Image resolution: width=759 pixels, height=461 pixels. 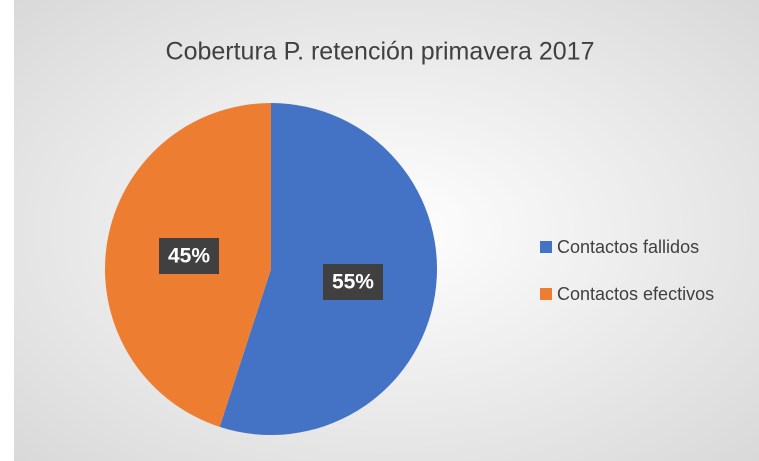 What do you see at coordinates (635, 294) in the screenshot?
I see `legend-label: Contactos efectivos` at bounding box center [635, 294].